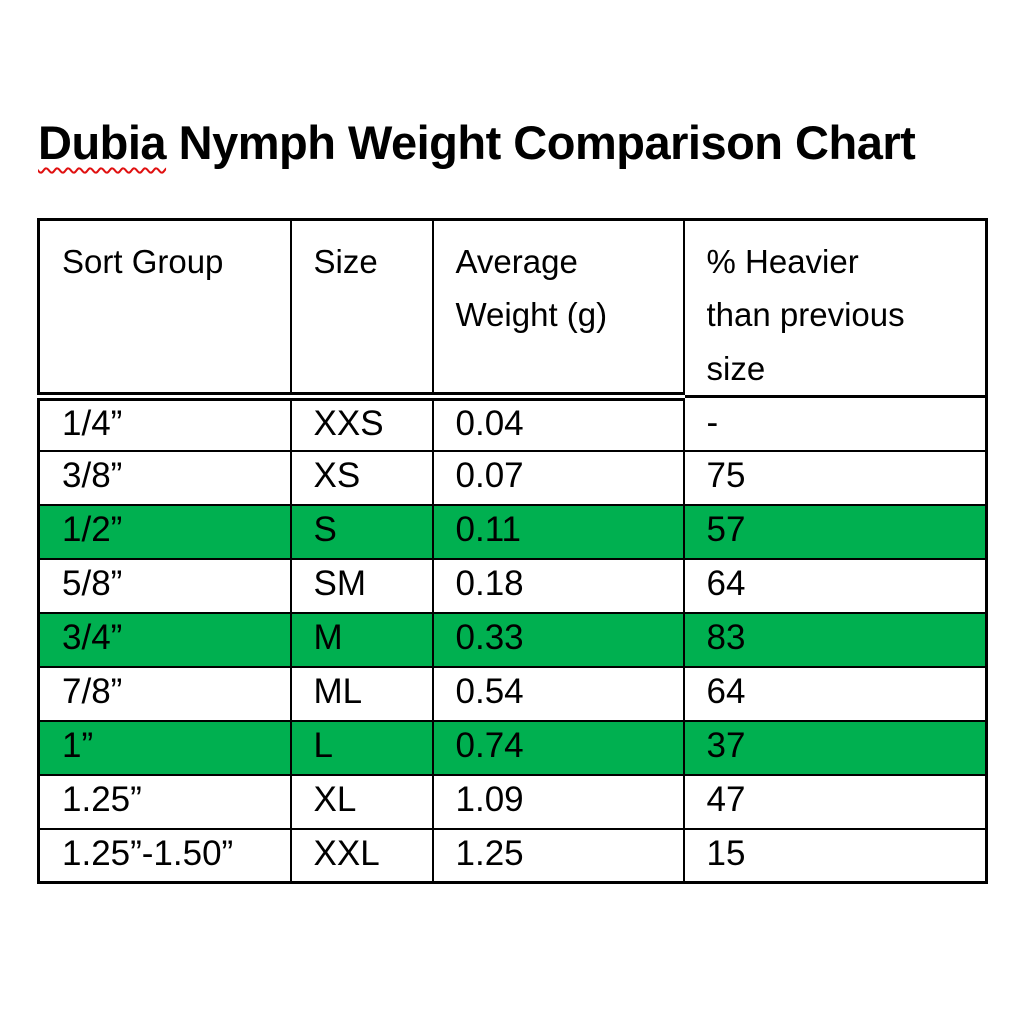 The image size is (1024, 1024). I want to click on cell-avg-weight: 1.09, so click(558, 801).